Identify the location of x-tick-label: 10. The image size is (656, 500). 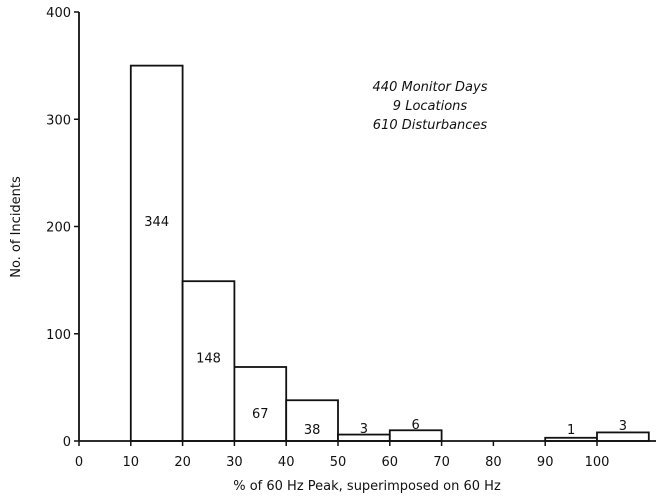
(131, 462).